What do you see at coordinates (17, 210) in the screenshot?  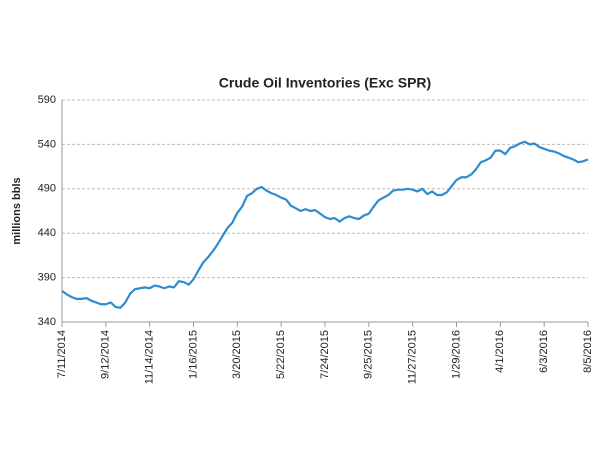 I see `y-axis-label: millions bbls` at bounding box center [17, 210].